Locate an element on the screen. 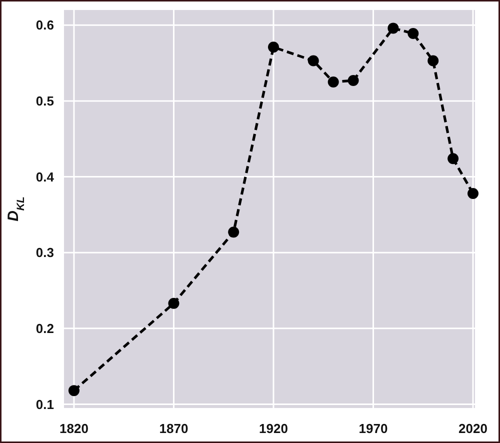  y-tick-label: 0.1 is located at coordinates (45, 404).